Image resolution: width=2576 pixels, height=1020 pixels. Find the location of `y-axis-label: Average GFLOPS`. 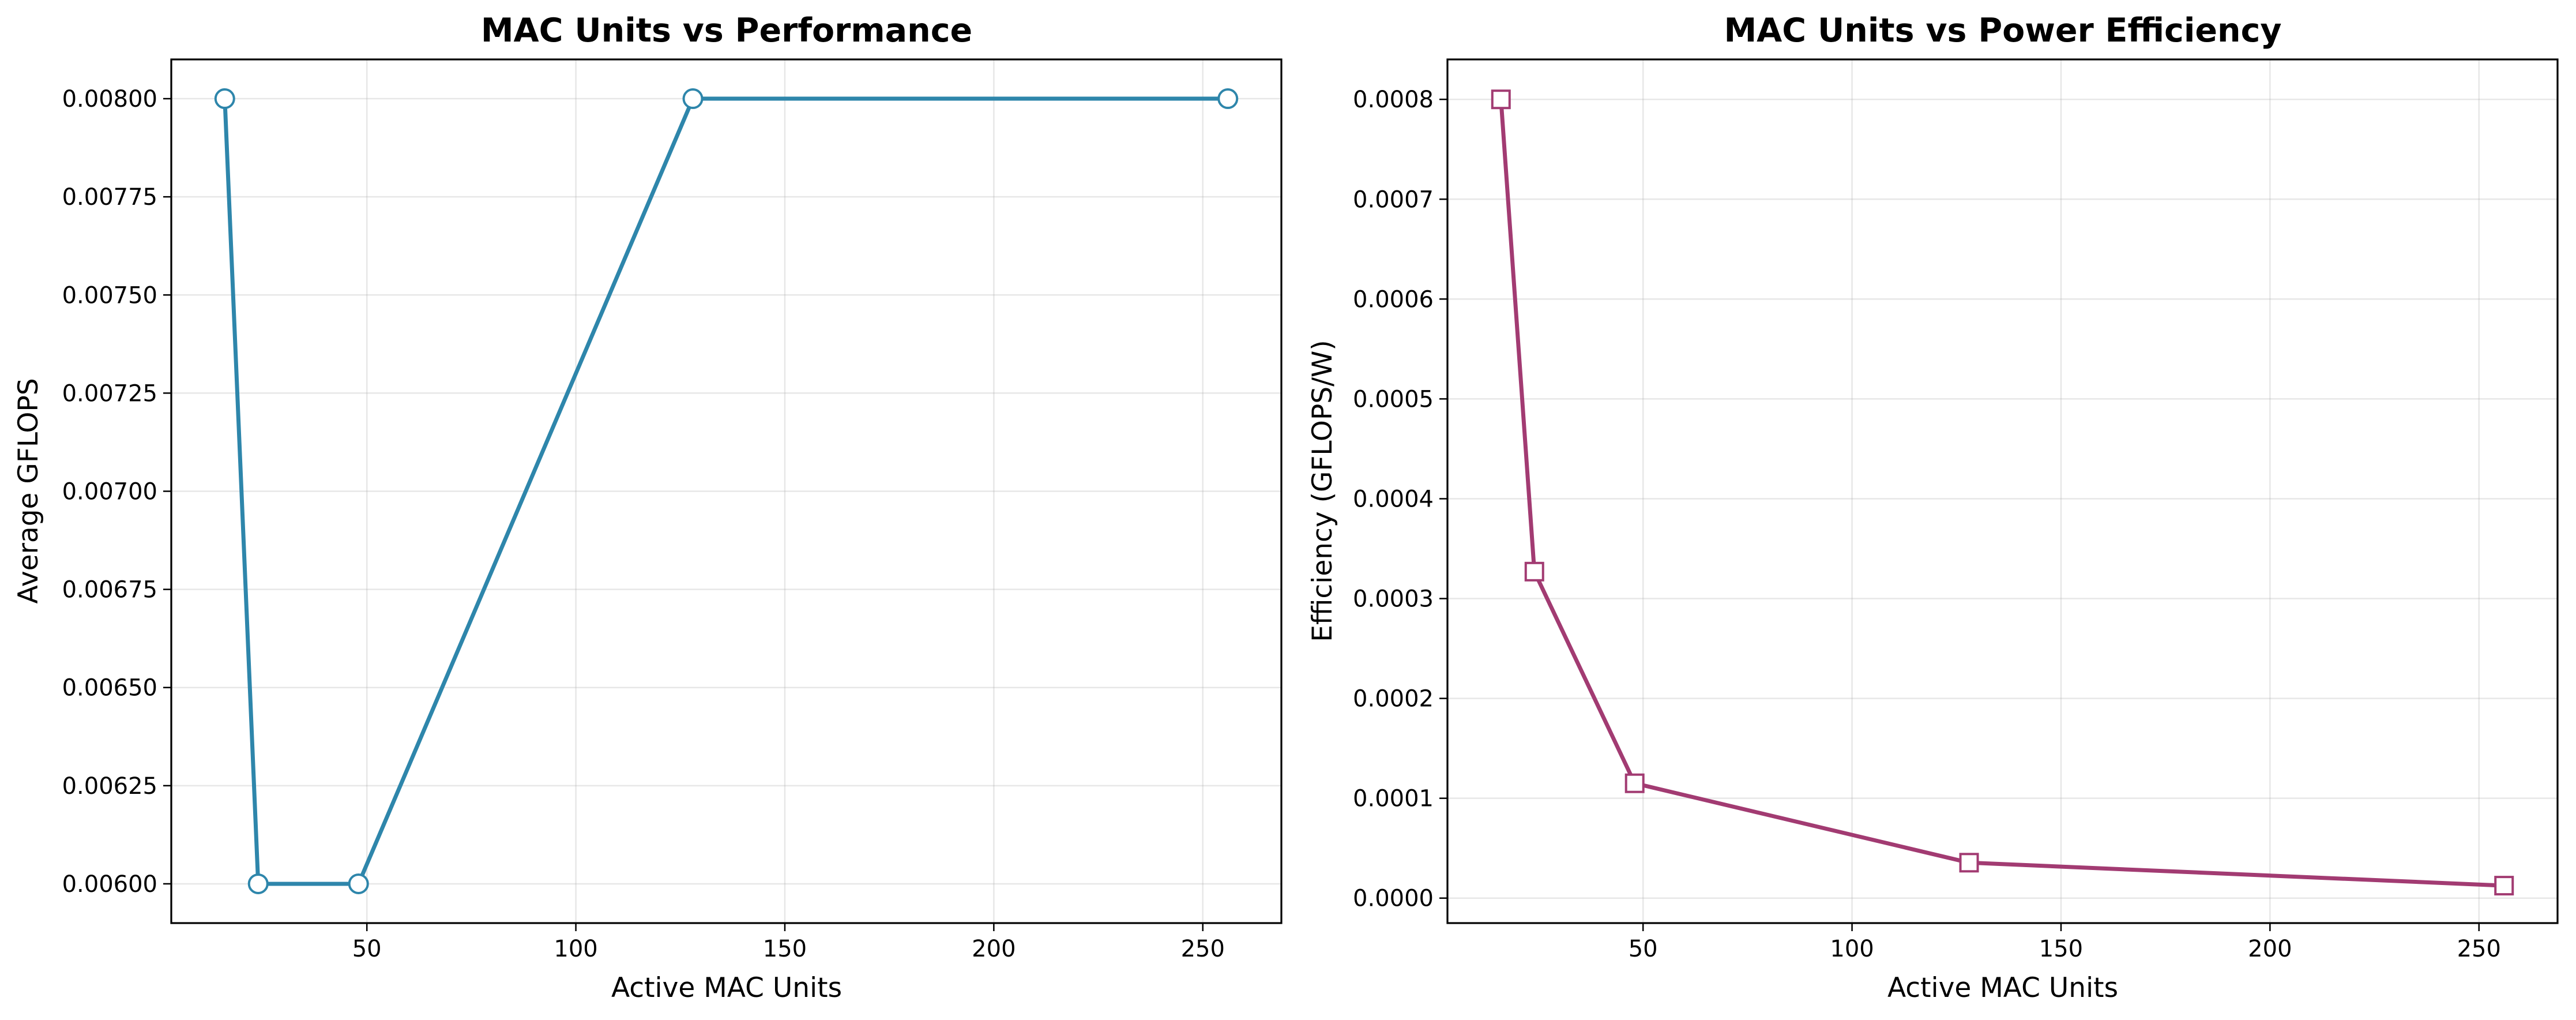

y-axis-label: Average GFLOPS is located at coordinates (28, 490).